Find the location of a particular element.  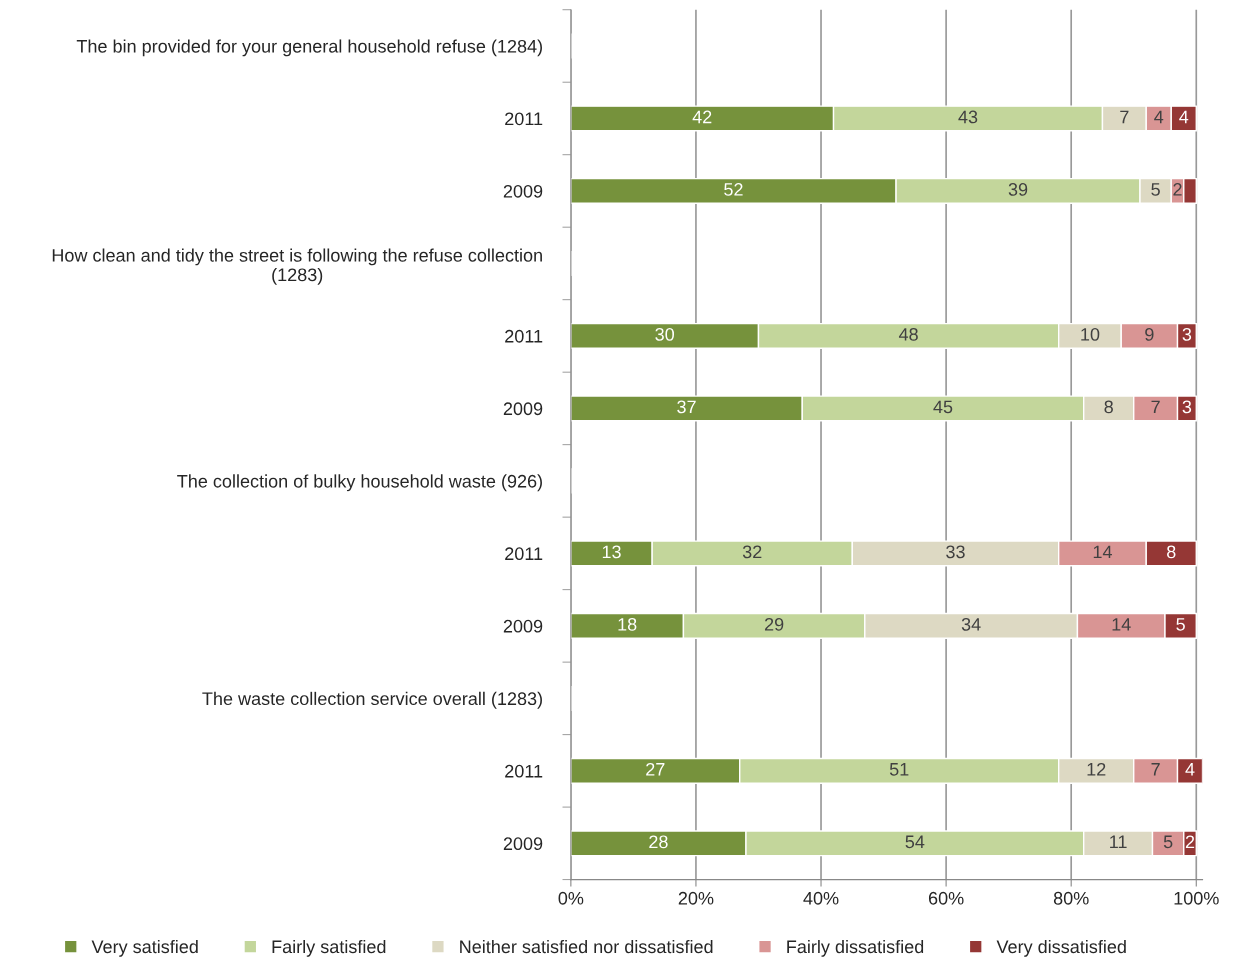

data-label: 39 is located at coordinates (1018, 189).